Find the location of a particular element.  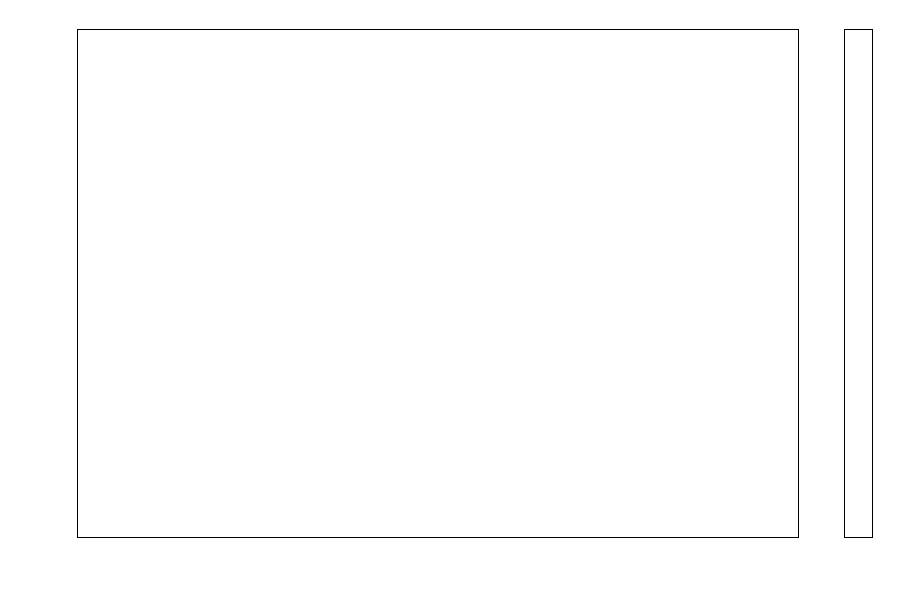

colorbar-gradient is located at coordinates (858, 283).